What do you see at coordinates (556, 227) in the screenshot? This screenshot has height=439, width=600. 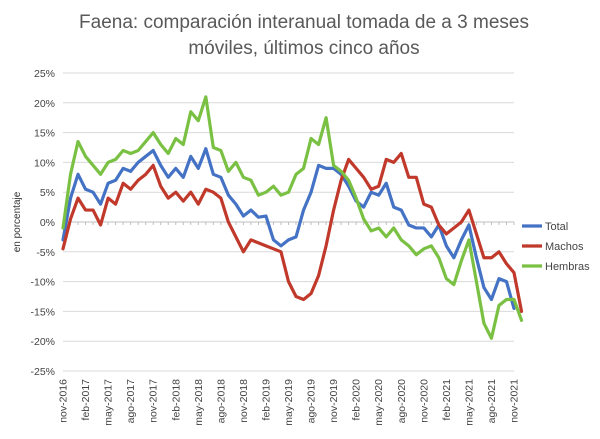 I see `legend-label-total: Total` at bounding box center [556, 227].